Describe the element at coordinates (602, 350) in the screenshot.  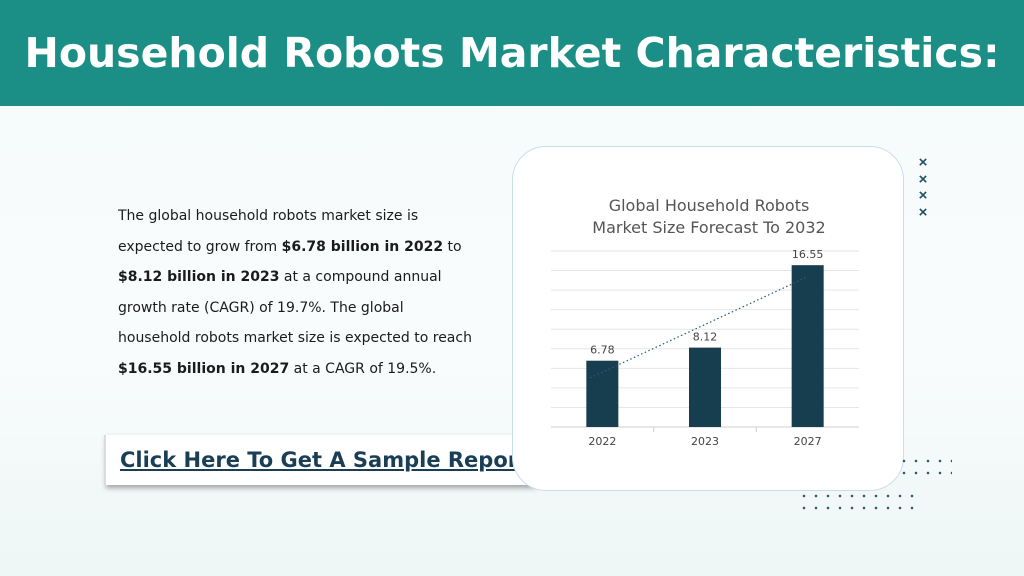
I see `data-label-2022: 6.78` at that location.